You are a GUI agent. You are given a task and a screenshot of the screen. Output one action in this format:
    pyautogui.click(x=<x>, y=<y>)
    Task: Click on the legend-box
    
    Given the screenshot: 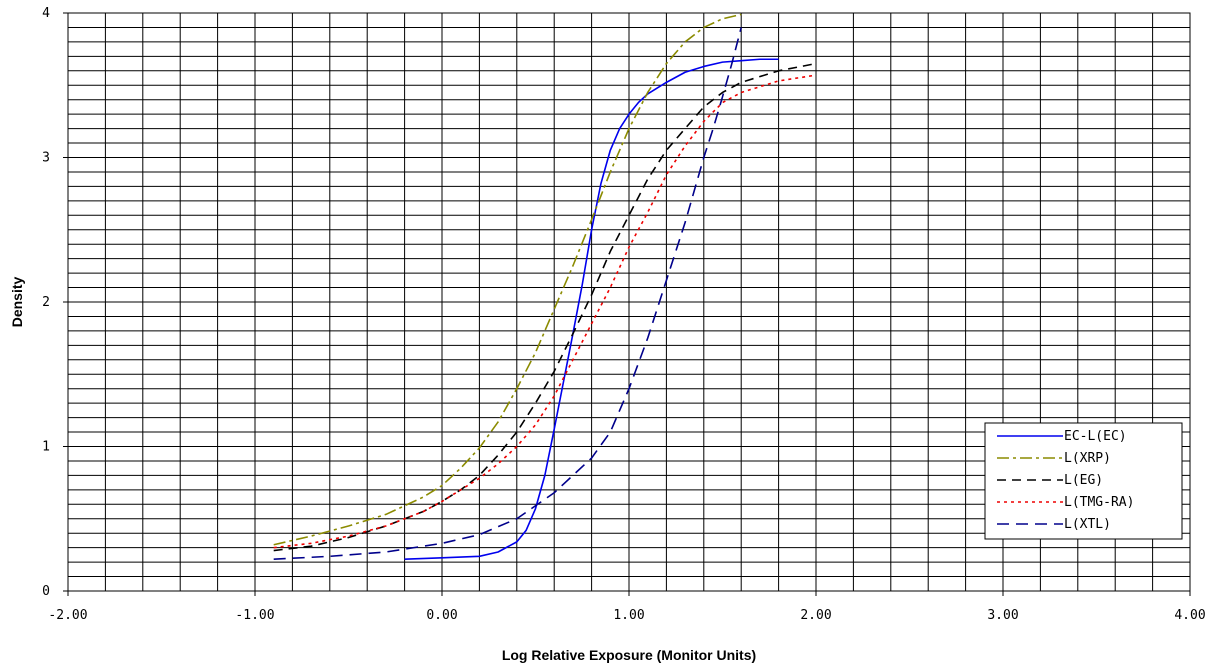 What is the action you would take?
    pyautogui.click(x=1083, y=481)
    